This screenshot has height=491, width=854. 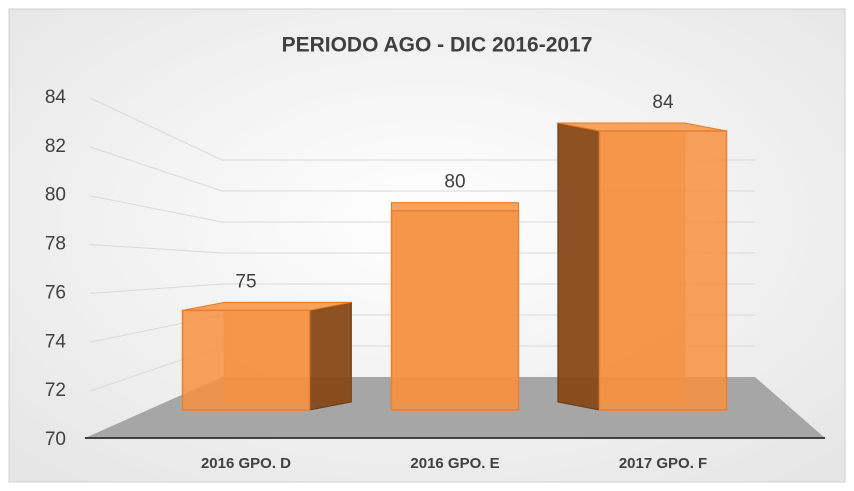 I want to click on y-tick-label: 82, so click(x=55, y=146).